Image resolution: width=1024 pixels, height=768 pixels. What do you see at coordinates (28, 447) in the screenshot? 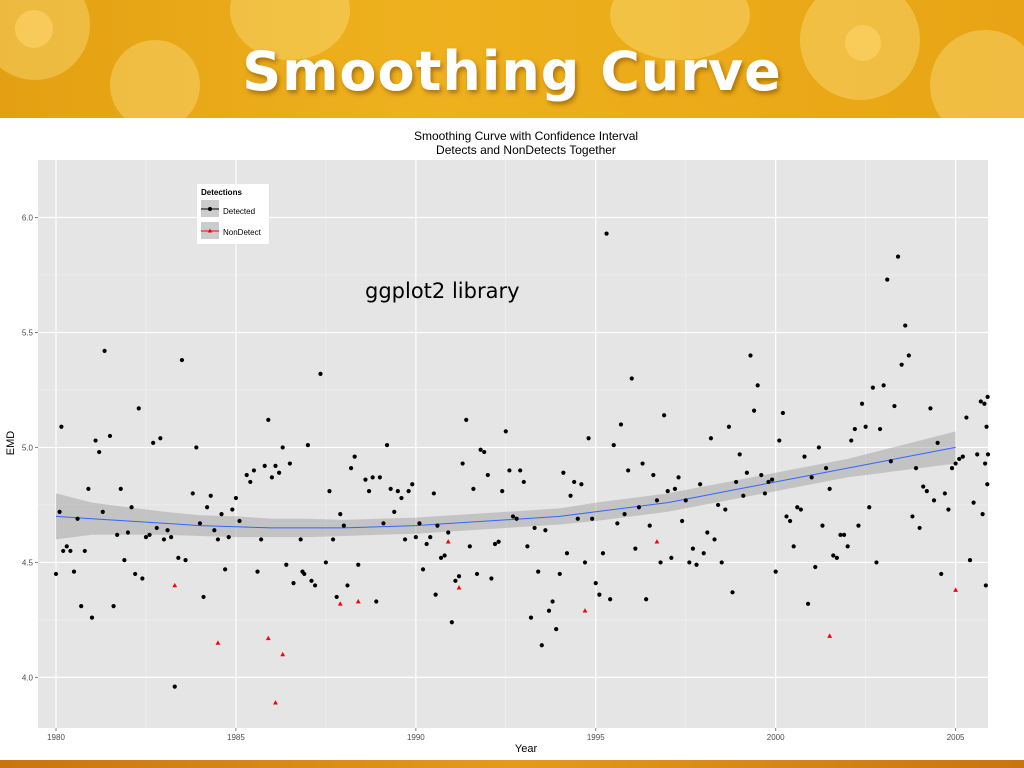
I see `y-tick-label: 5.0` at bounding box center [28, 447].